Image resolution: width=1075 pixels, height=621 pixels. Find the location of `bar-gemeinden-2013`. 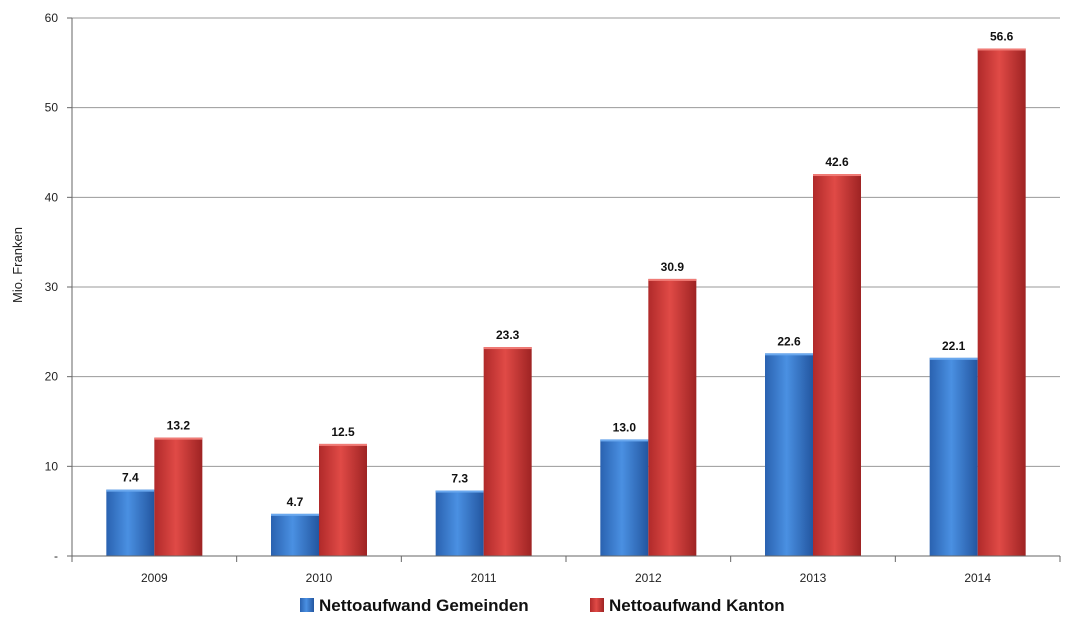

bar-gemeinden-2013 is located at coordinates (789, 454).